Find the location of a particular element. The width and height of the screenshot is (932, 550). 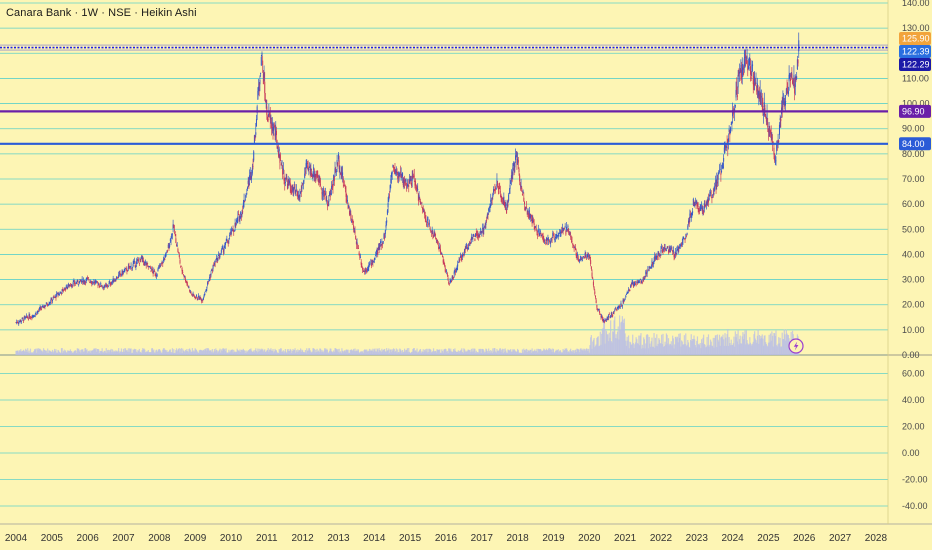

price-badge-bg is located at coordinates (915, 51).